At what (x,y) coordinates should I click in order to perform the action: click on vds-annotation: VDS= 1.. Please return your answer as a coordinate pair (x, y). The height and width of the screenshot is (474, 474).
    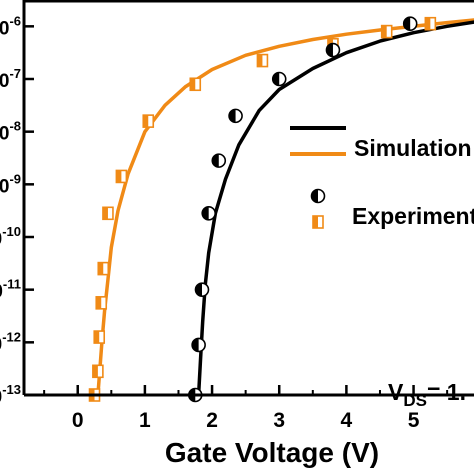
    Looking at the image, I should click on (427, 394).